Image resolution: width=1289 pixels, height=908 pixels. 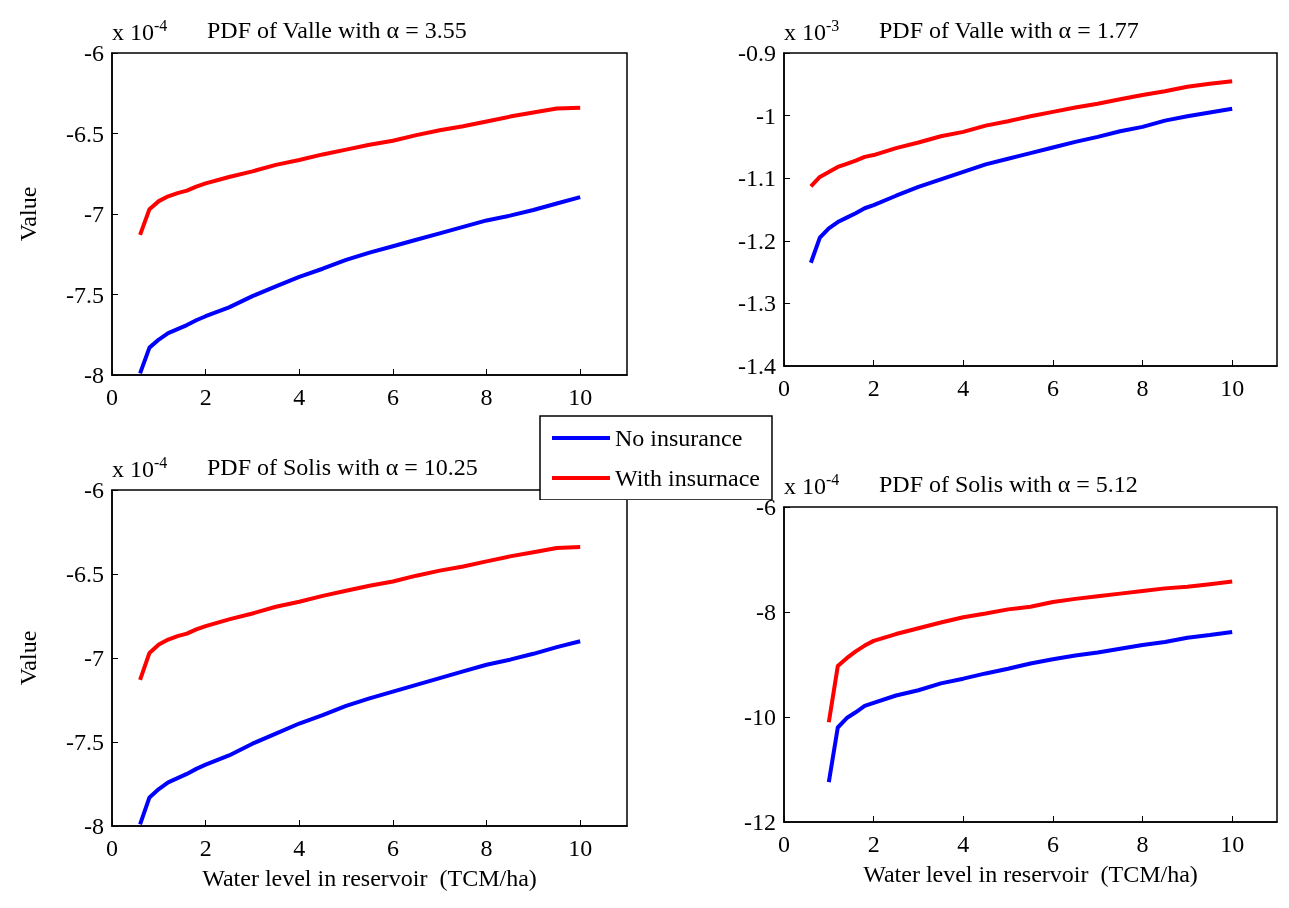 I want to click on y-tick-label: -10, so click(x=760, y=717).